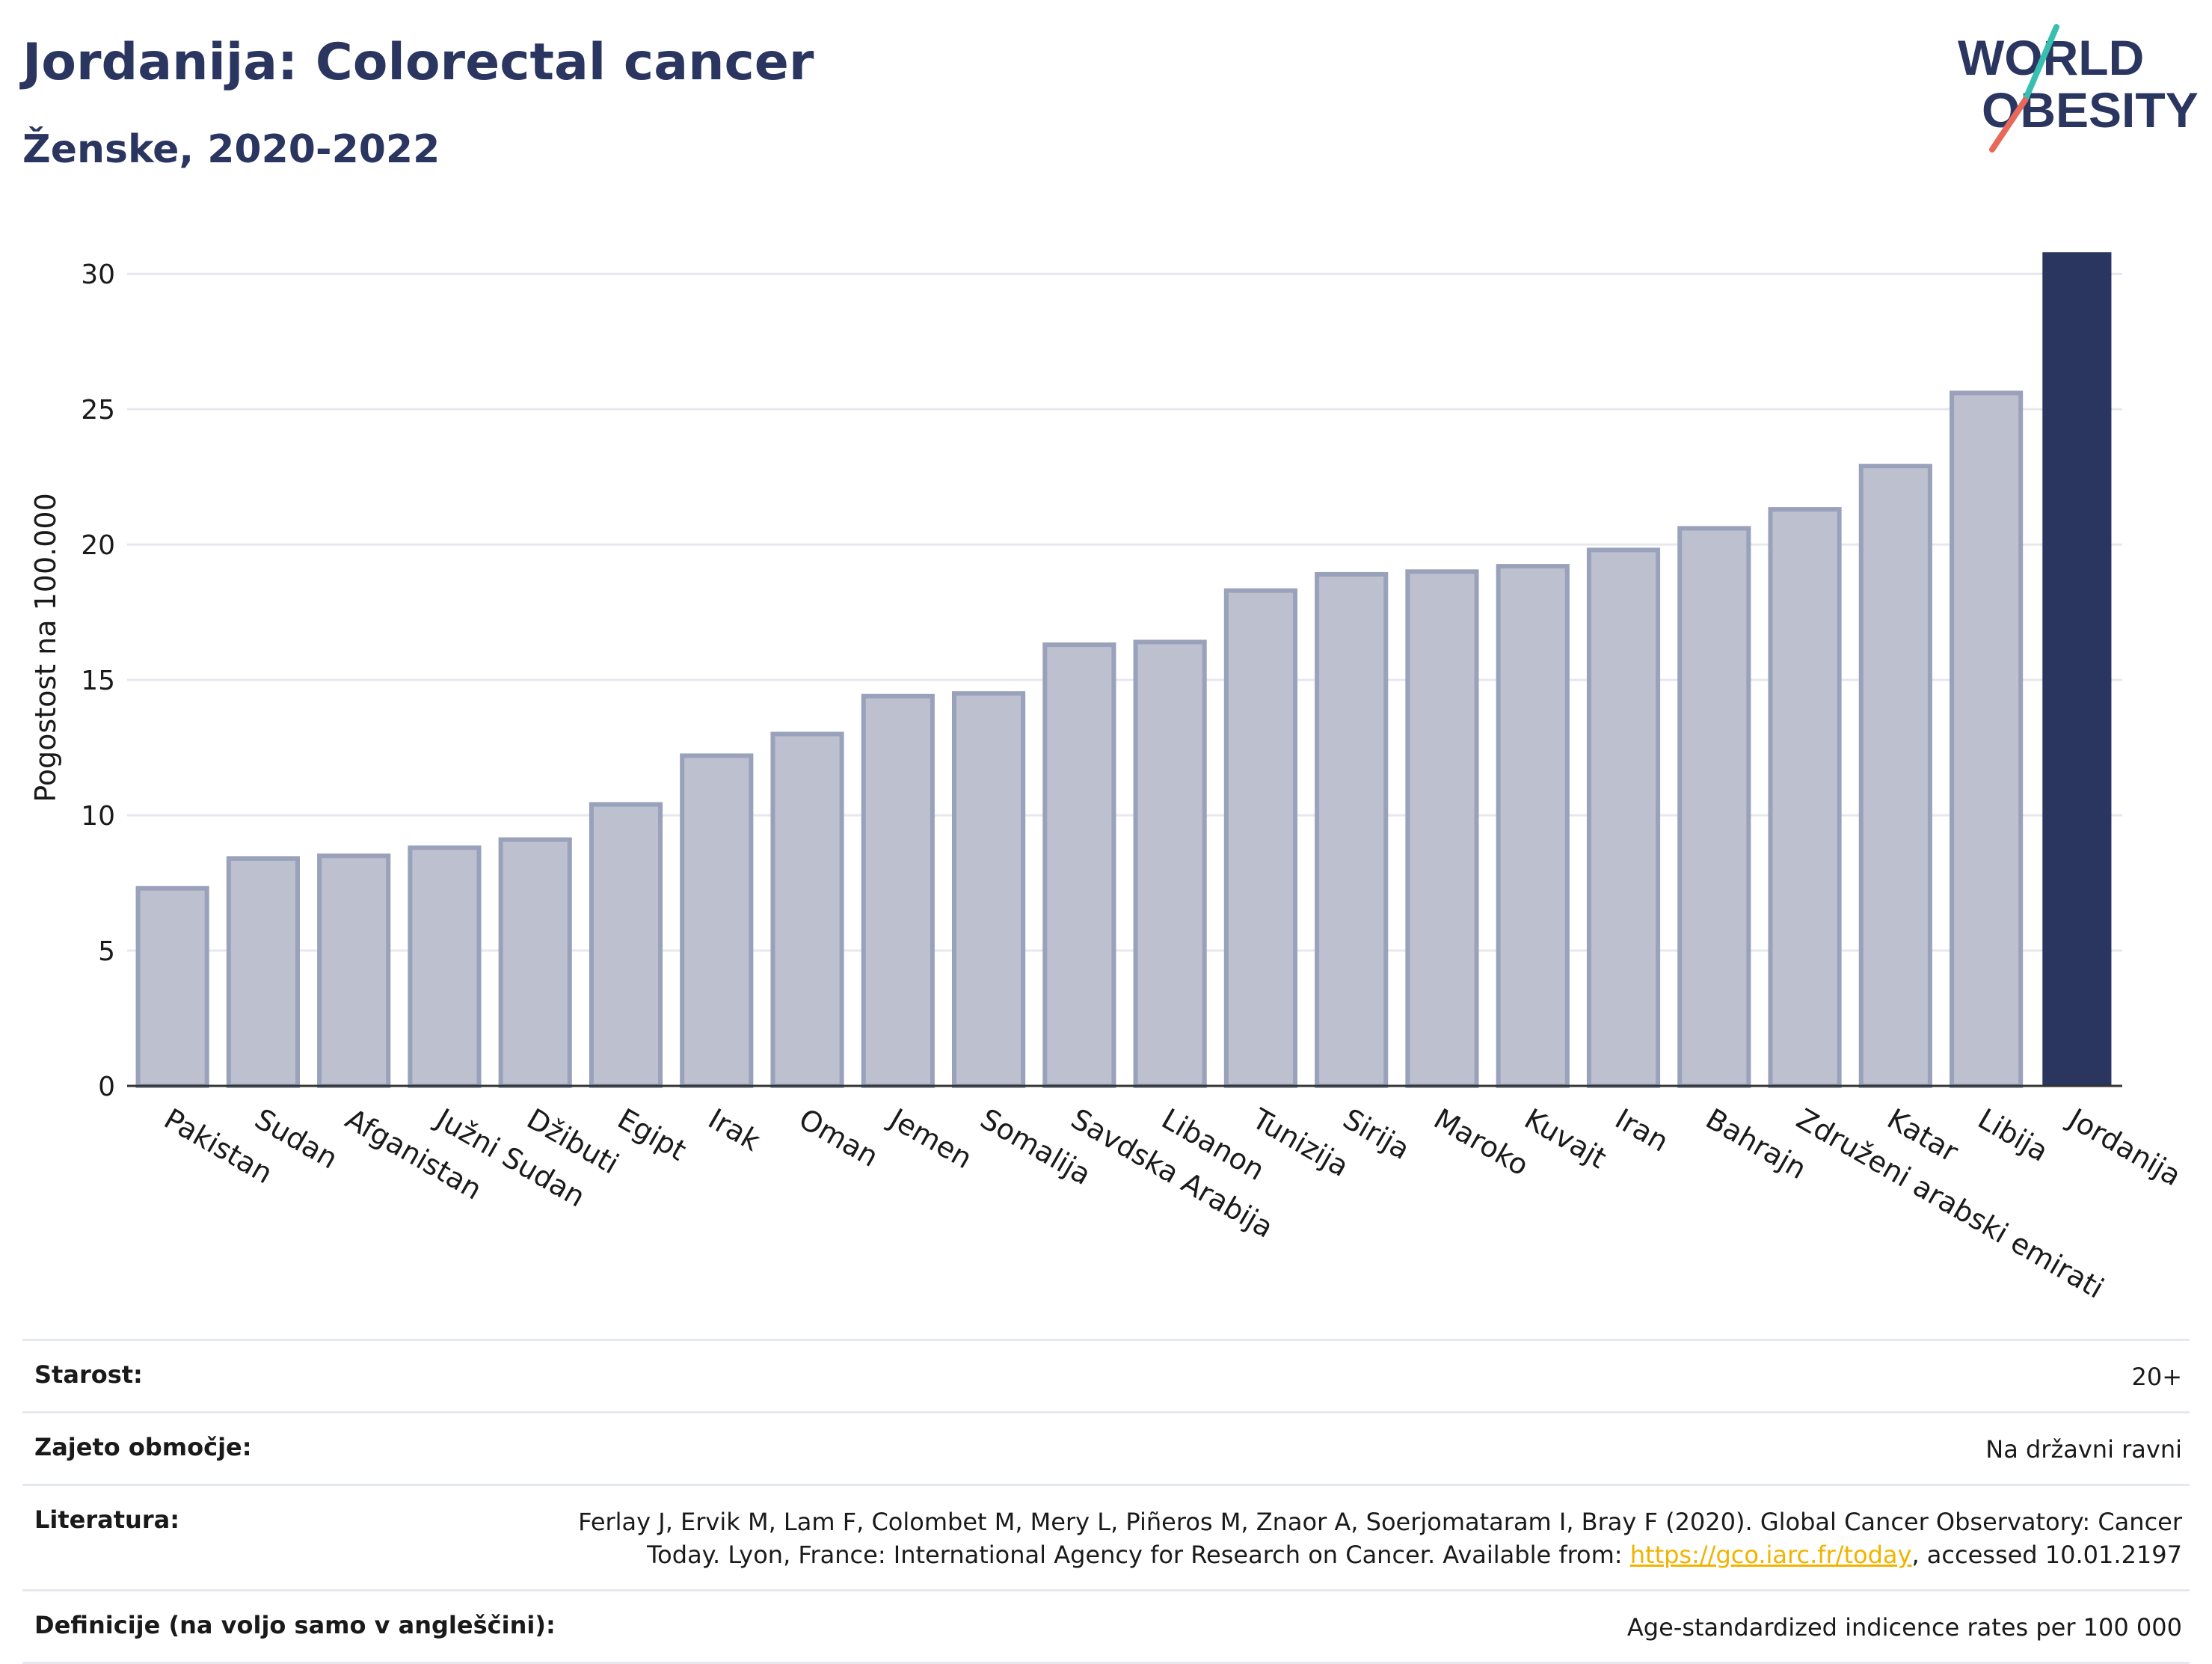  What do you see at coordinates (1805, 797) in the screenshot?
I see `bar-združeni-arabski-emirati` at bounding box center [1805, 797].